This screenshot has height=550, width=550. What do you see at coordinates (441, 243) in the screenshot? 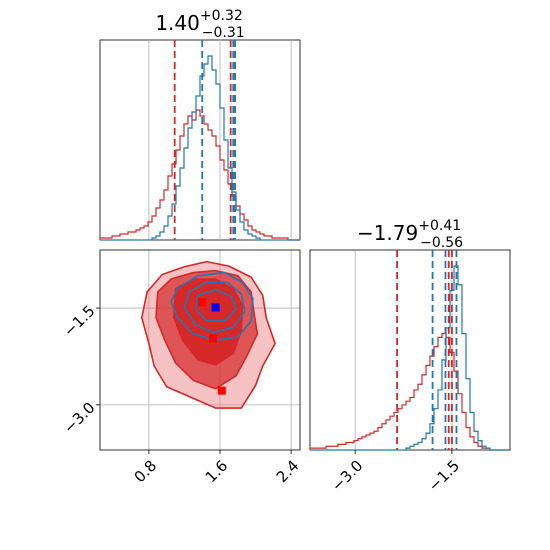
I see `title-sub: −0.56` at bounding box center [441, 243].